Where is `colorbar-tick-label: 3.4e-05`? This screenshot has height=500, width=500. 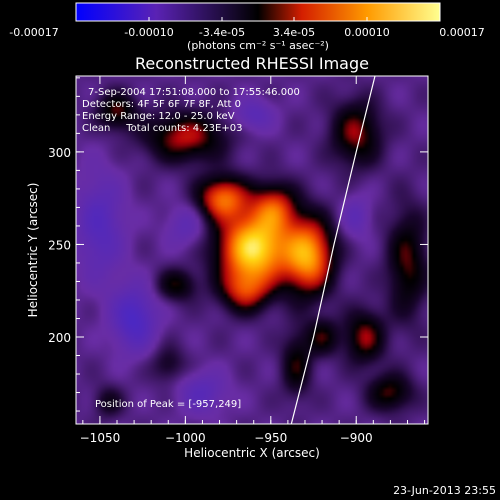 colorbar-tick-label: 3.4e-05 is located at coordinates (294, 32).